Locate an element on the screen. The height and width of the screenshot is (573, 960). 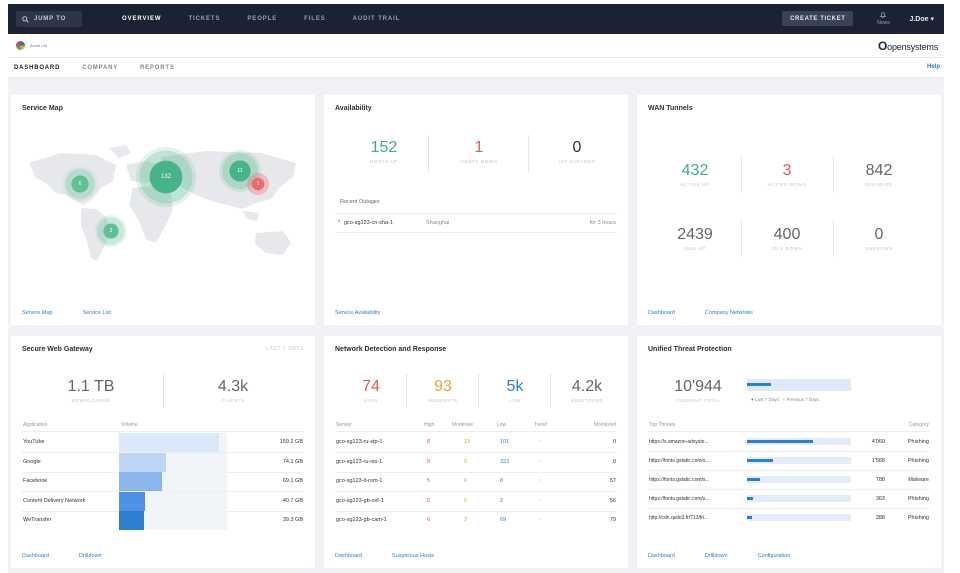
stat-idle-down: 400 IDLE DOWN is located at coordinates (787, 238).